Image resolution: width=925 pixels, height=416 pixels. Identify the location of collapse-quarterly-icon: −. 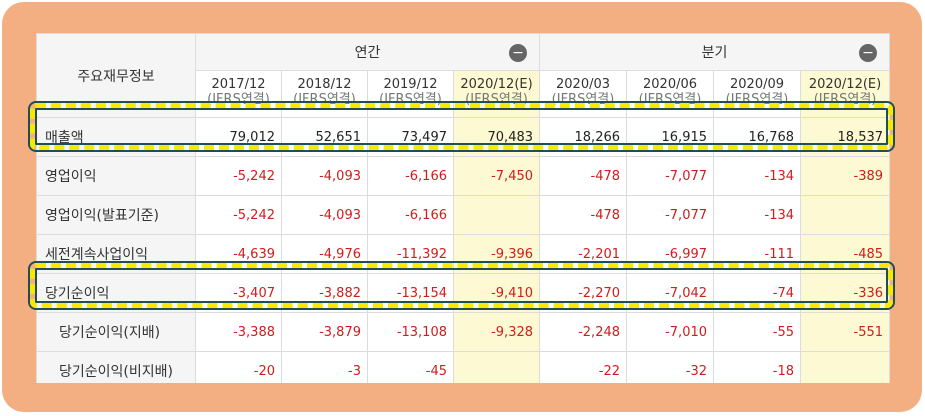
(868, 53).